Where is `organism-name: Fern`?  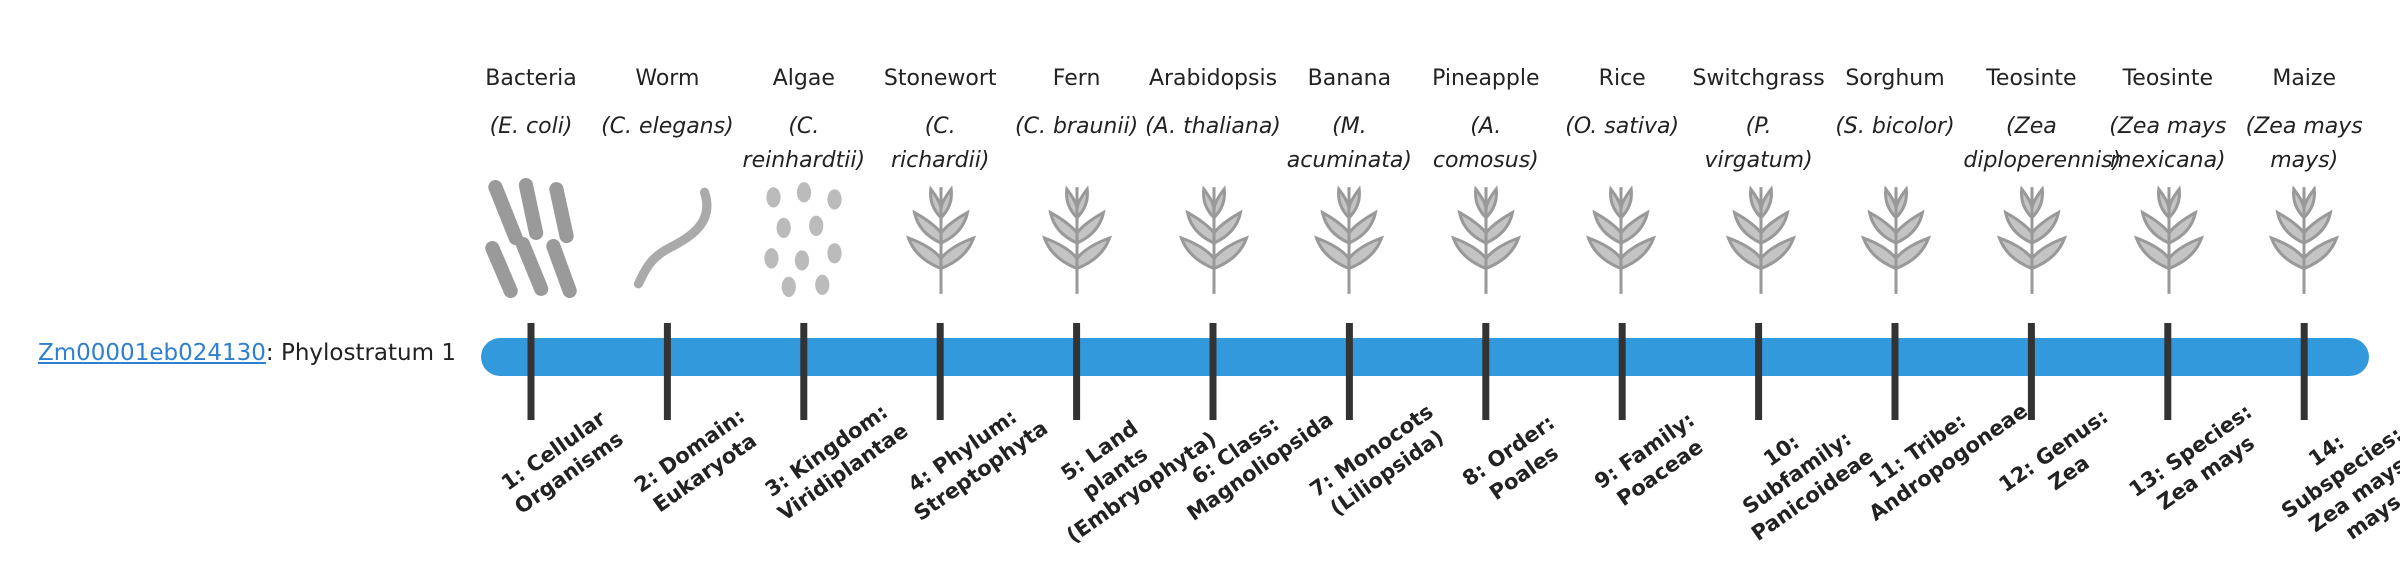
organism-name: Fern is located at coordinates (1076, 78).